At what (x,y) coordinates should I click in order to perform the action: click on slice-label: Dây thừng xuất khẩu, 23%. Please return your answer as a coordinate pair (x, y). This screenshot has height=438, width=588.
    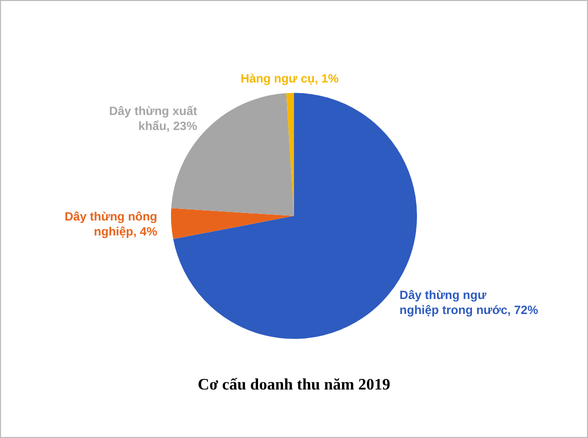
    Looking at the image, I should click on (153, 118).